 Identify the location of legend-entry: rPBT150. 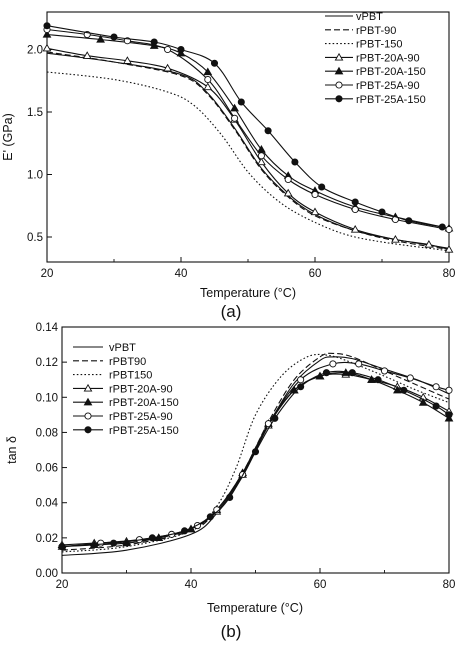
(112, 376).